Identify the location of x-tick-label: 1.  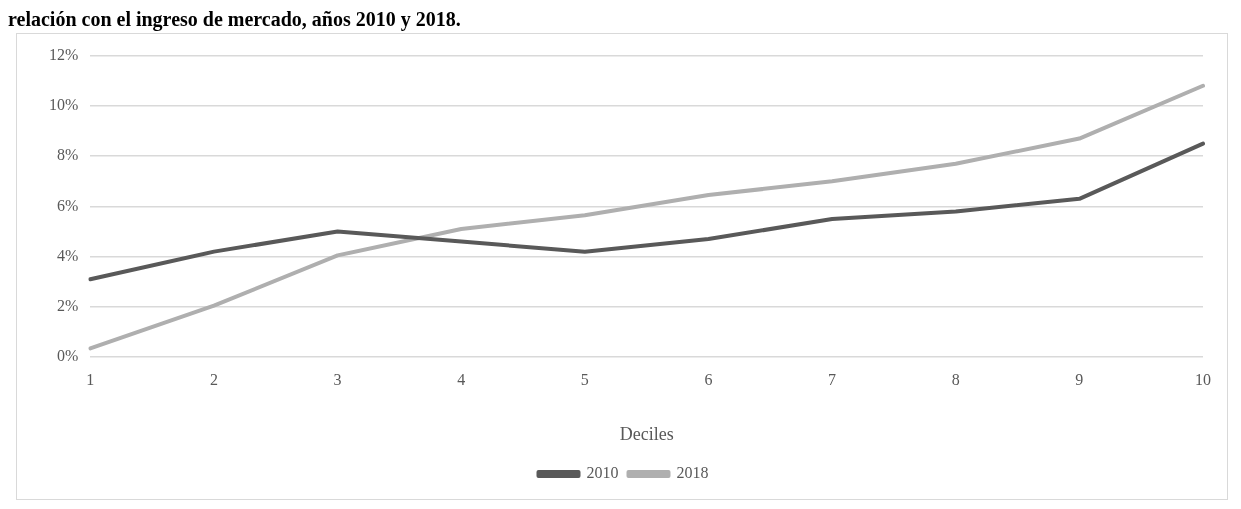
(90, 379).